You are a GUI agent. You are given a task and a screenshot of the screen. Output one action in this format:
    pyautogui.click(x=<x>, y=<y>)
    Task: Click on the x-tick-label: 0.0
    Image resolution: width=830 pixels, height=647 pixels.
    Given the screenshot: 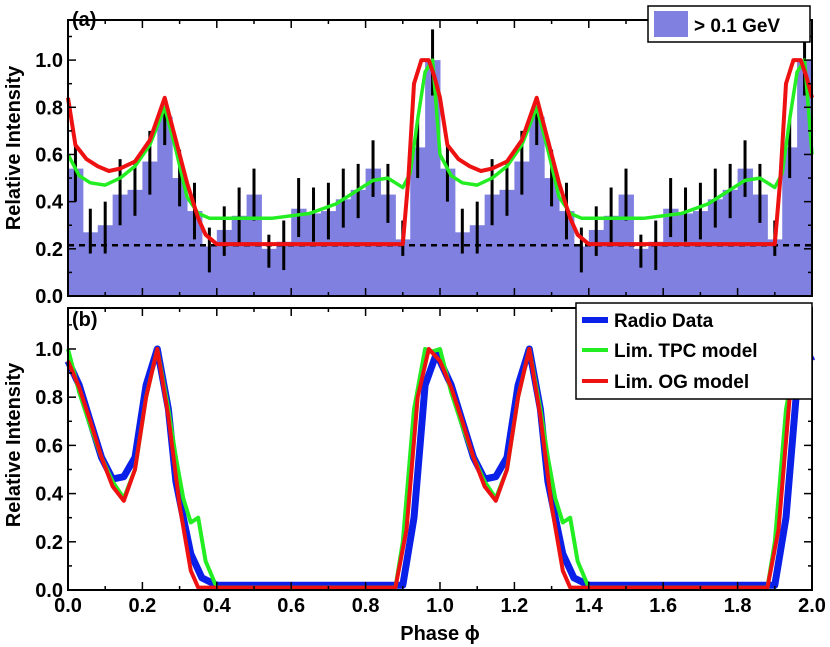 What is the action you would take?
    pyautogui.click(x=68, y=606)
    